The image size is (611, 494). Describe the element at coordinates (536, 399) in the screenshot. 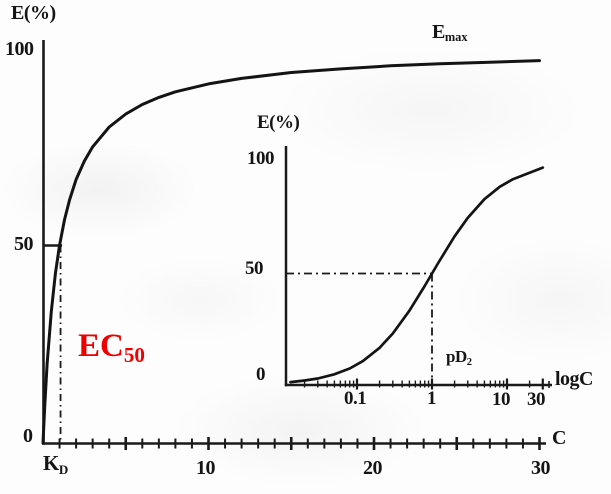

I see `inset-xtick-30: 30` at that location.